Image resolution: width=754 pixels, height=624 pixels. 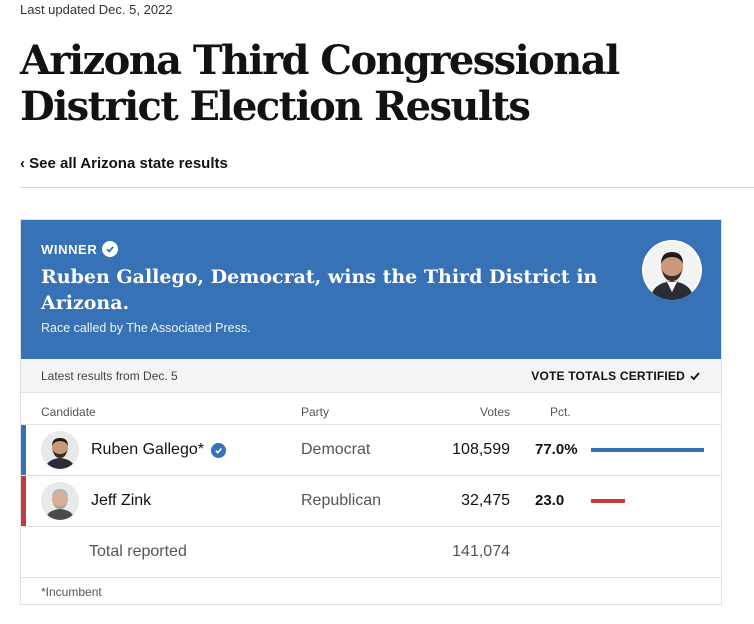 What do you see at coordinates (110, 249) in the screenshot?
I see `checkmark-icon` at bounding box center [110, 249].